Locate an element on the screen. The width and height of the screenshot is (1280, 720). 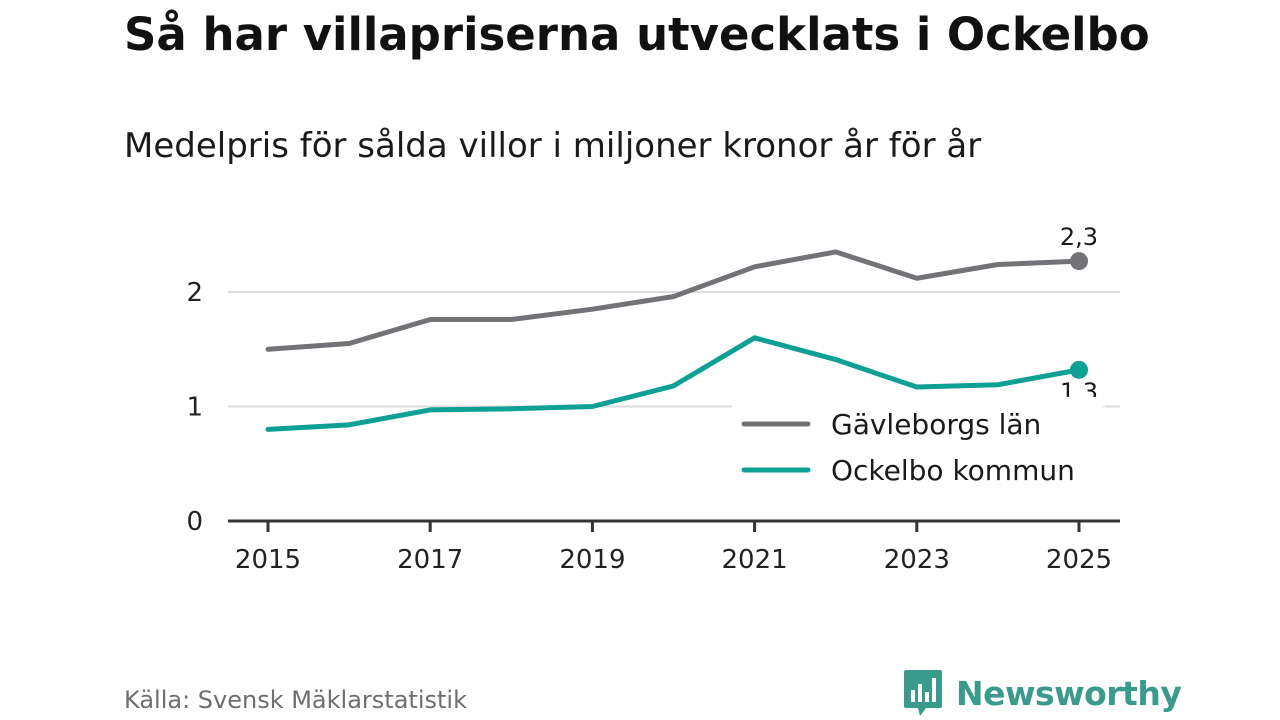
y-tick-label-1: 1 is located at coordinates (194, 408).